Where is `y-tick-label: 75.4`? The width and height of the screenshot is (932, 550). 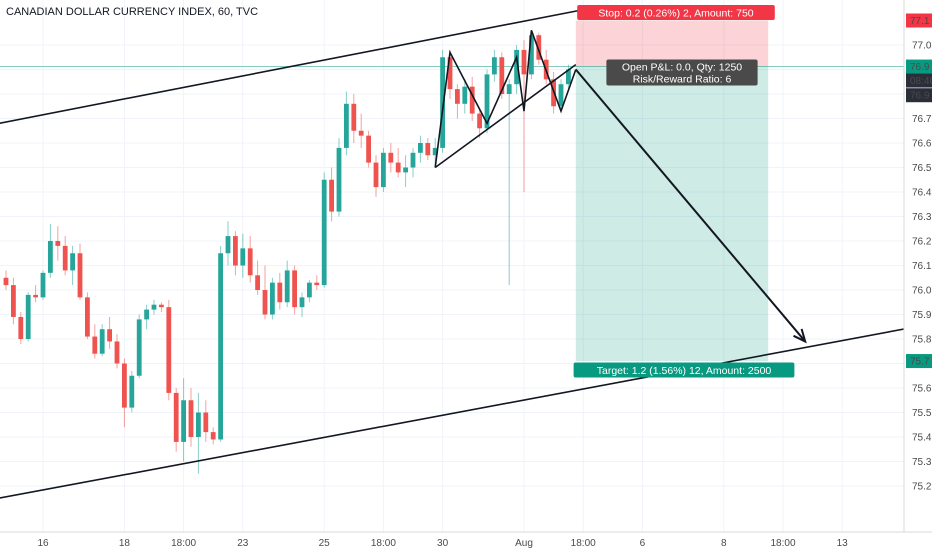 y-tick-label: 75.4 is located at coordinates (922, 438).